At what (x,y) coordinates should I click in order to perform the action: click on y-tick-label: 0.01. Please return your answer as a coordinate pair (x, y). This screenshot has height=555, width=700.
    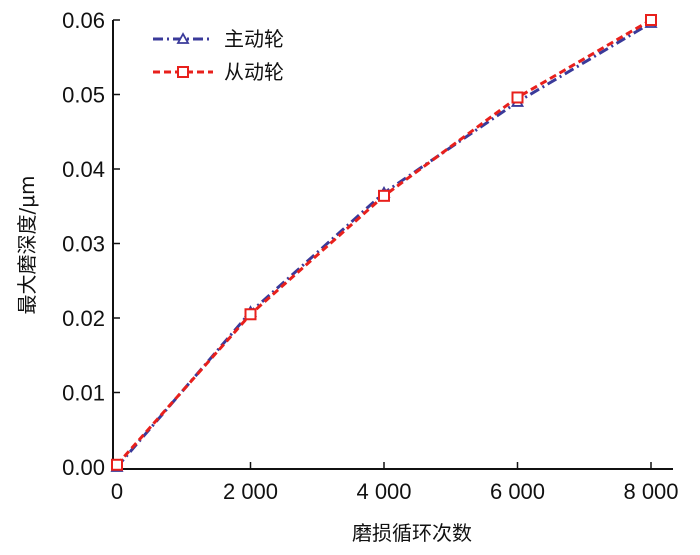
    Looking at the image, I should click on (83, 393).